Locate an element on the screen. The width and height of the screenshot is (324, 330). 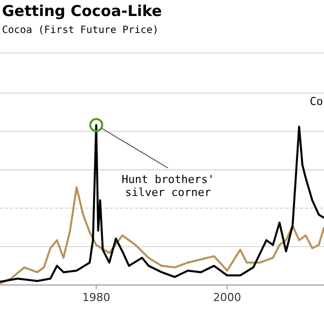
x-tick-label: 2000 is located at coordinates (227, 297).